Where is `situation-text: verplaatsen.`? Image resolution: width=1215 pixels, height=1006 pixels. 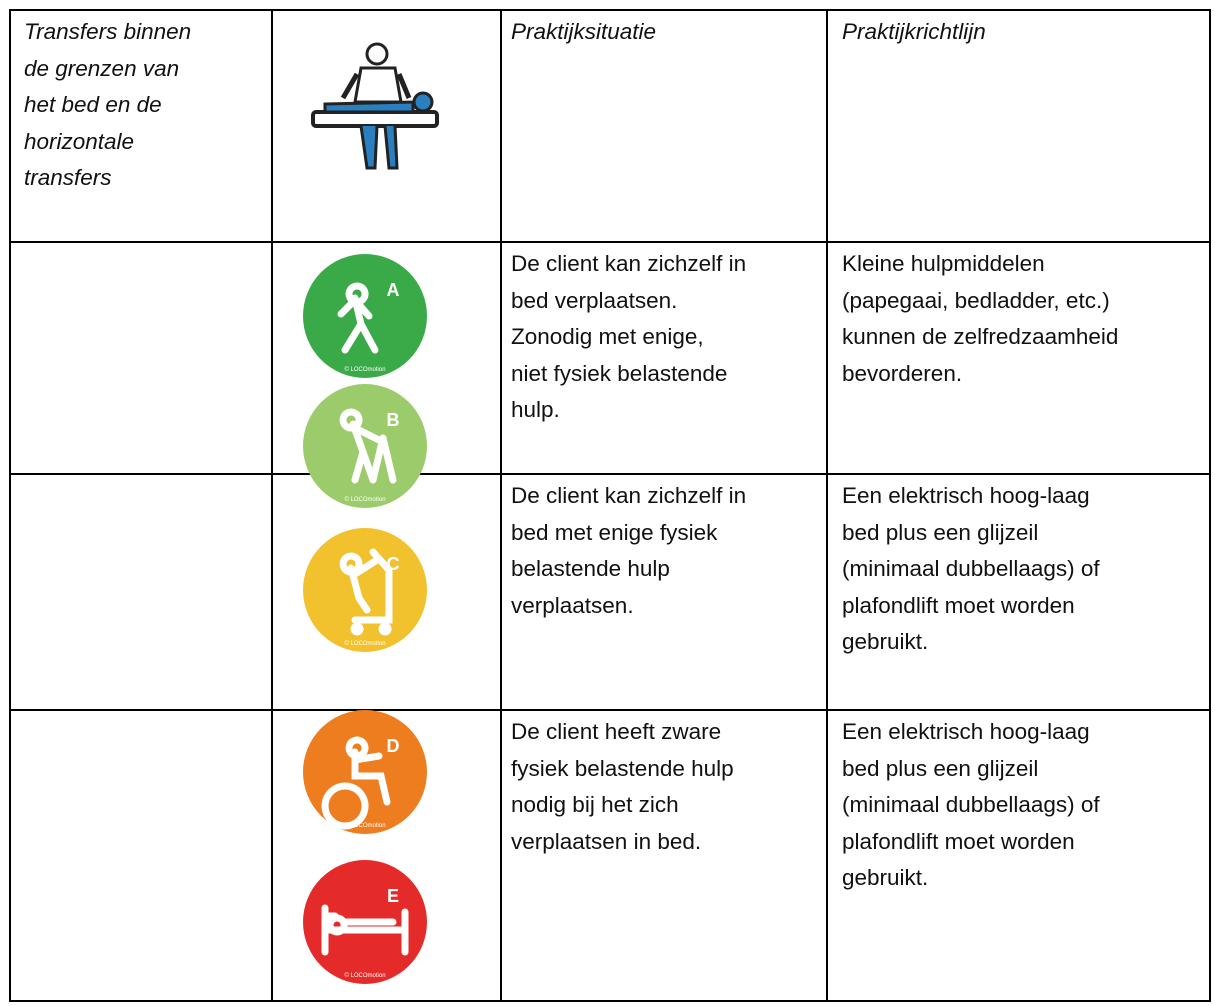 situation-text: verplaatsen. is located at coordinates (572, 605).